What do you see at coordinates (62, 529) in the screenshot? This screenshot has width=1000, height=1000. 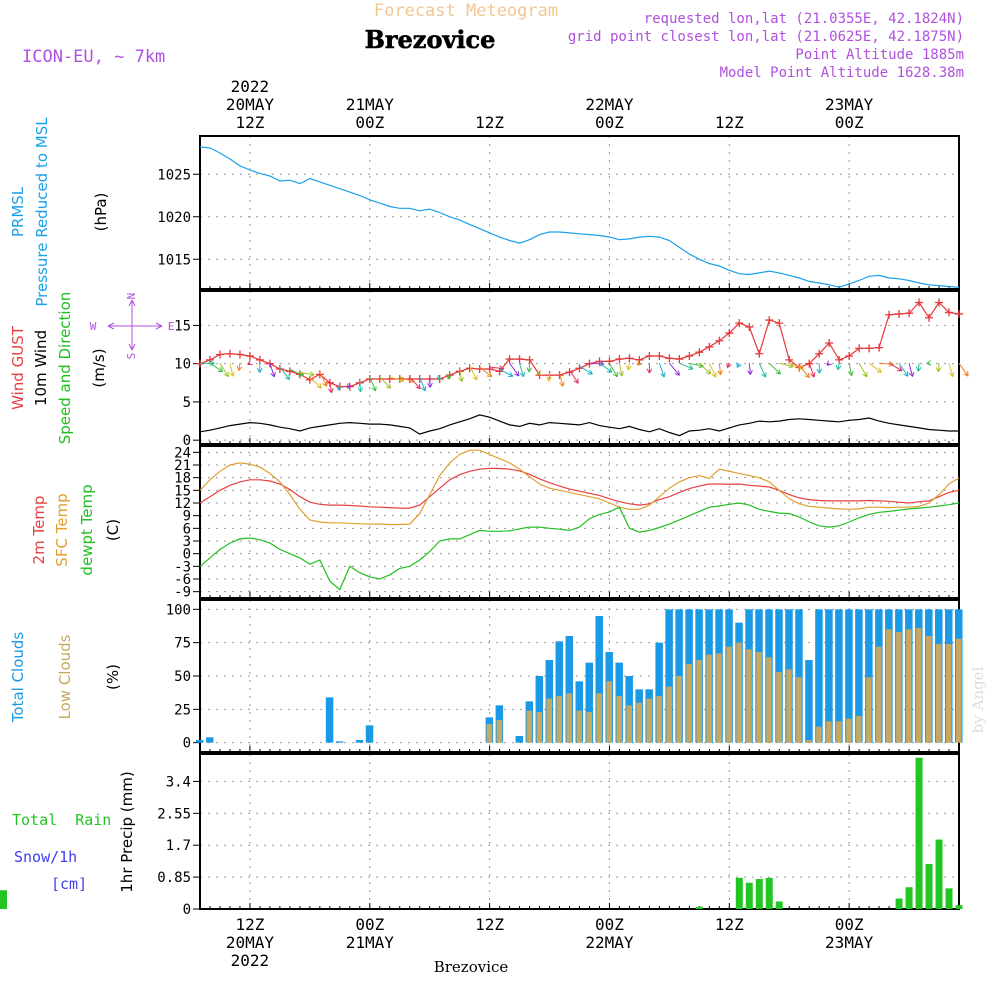 I see `sfc-label: SFC Temp` at bounding box center [62, 529].